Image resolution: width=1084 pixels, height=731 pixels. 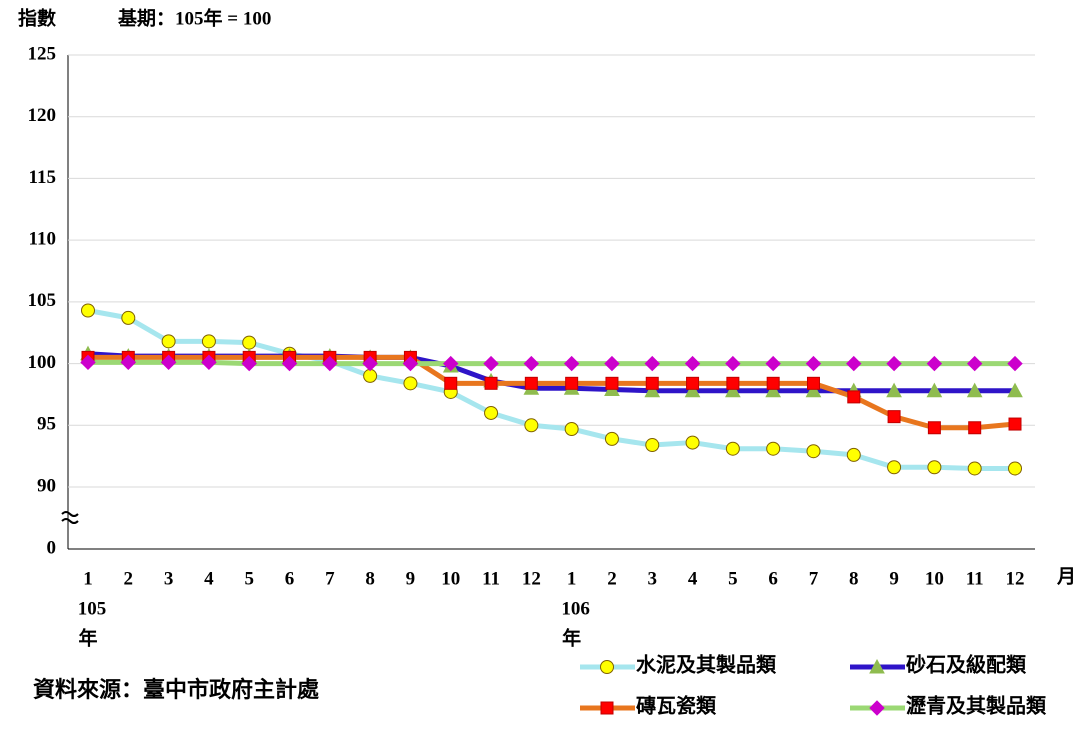 I want to click on y-tick-label: 120, so click(x=42, y=115).